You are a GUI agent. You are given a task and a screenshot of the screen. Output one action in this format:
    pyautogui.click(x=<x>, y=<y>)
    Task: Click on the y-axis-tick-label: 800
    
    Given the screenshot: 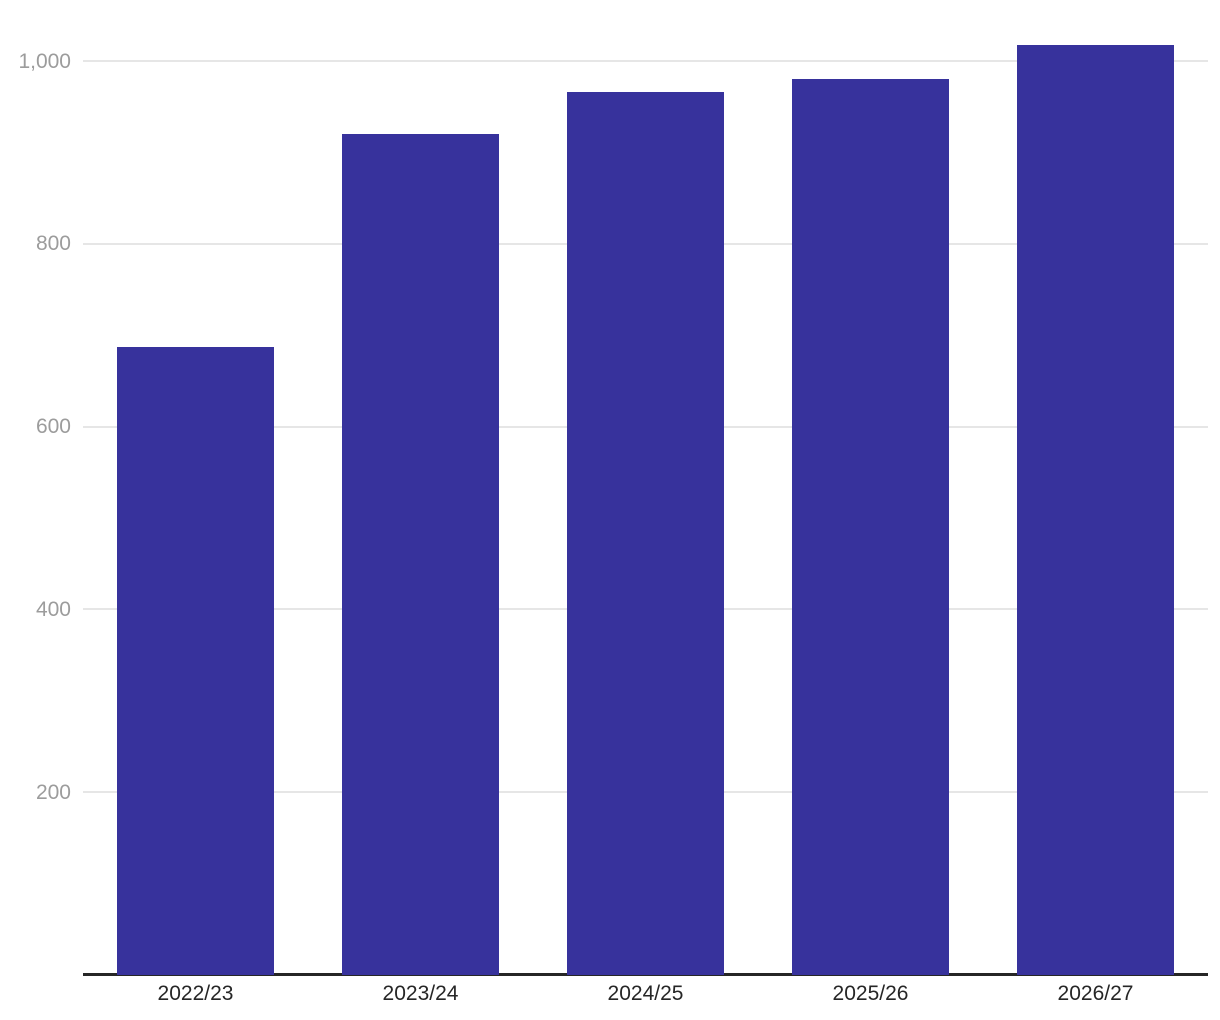 What is the action you would take?
    pyautogui.click(x=53, y=244)
    